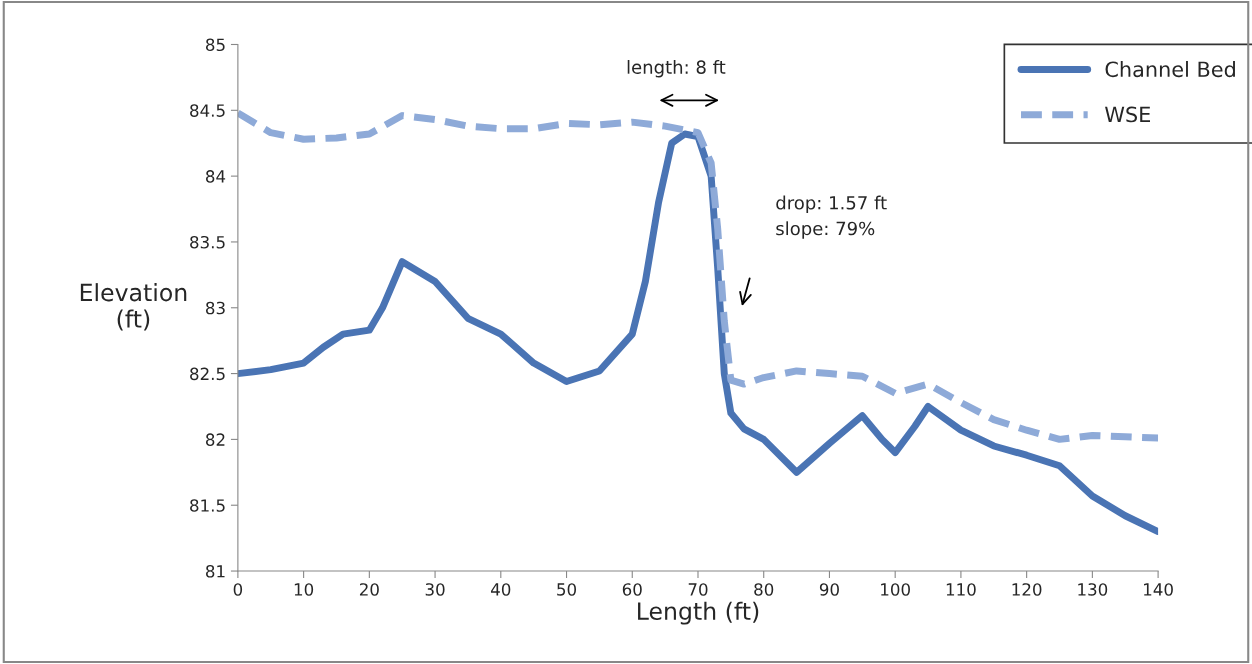 Image resolution: width=1252 pixels, height=664 pixels. Describe the element at coordinates (207, 242) in the screenshot. I see `y-tick-label: 83.5` at that location.